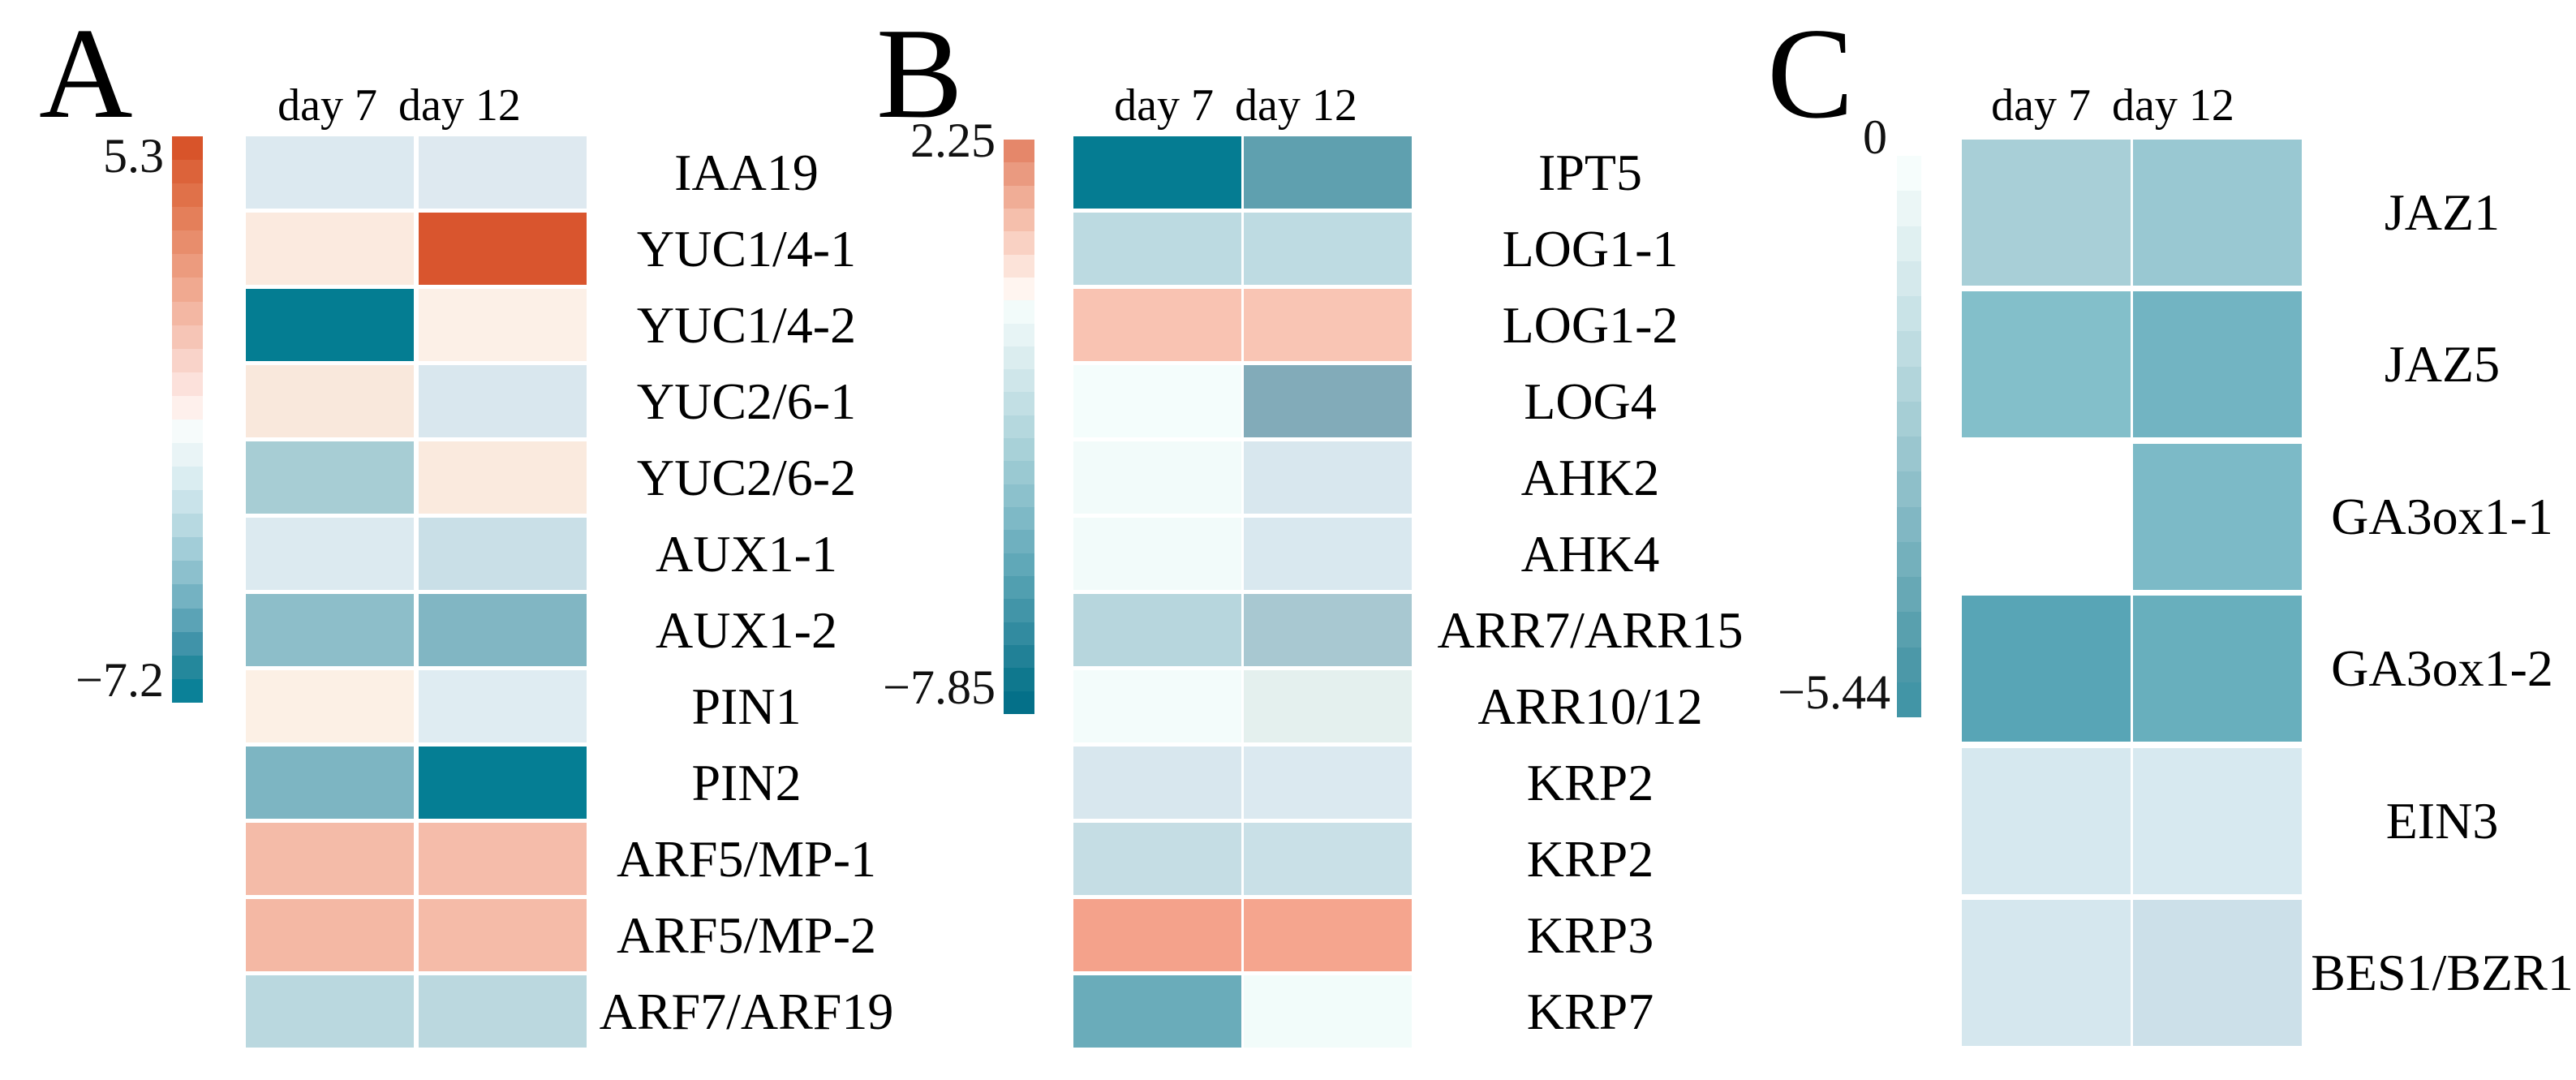  Describe the element at coordinates (1590, 325) in the screenshot. I see `gene-label: LOG1-2` at that location.